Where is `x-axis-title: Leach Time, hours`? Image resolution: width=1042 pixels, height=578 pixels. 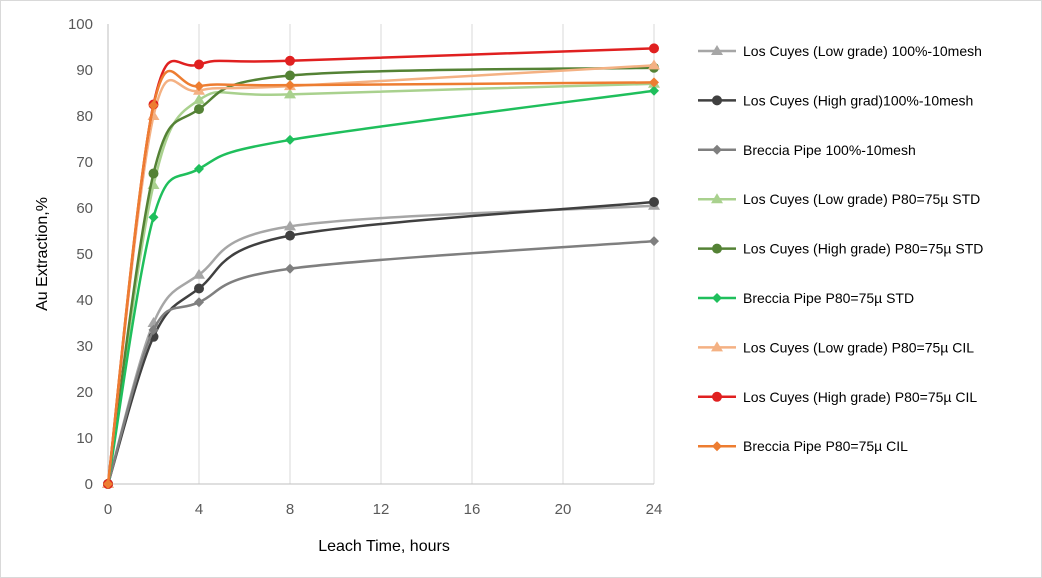
x-axis-title: Leach Time, hours is located at coordinates (384, 546).